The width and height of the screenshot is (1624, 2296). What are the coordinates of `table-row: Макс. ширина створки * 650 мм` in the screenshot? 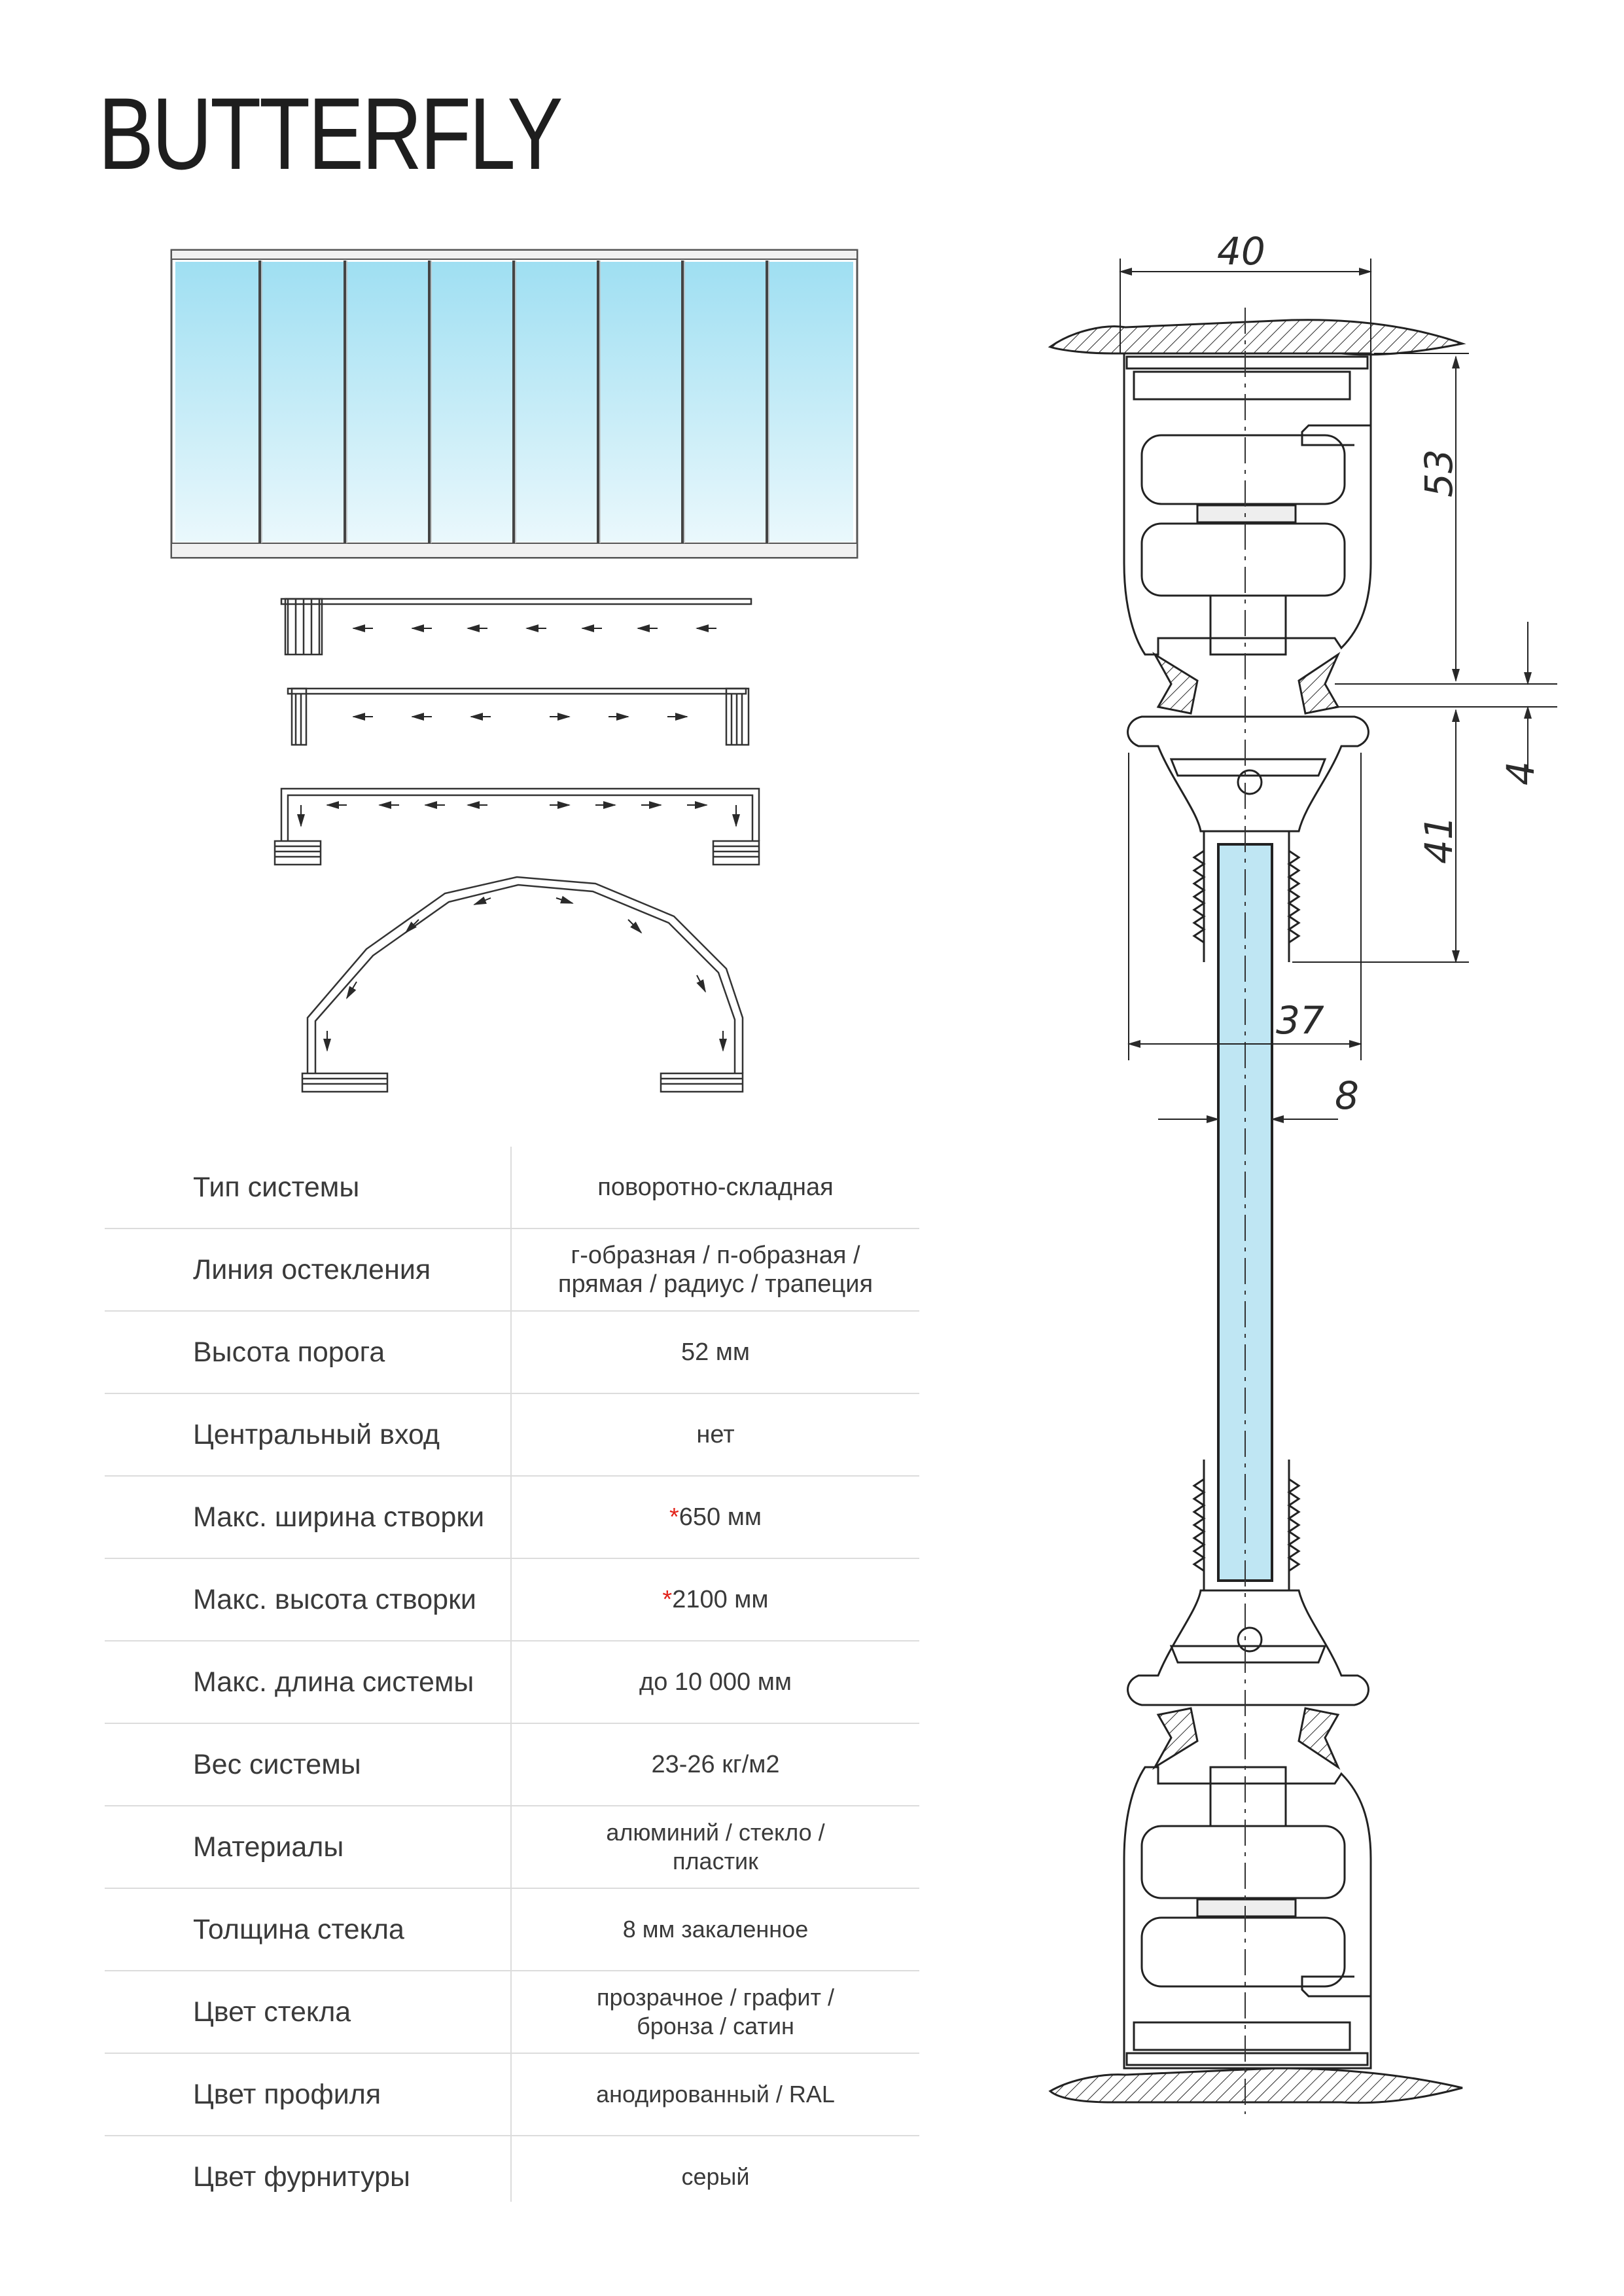 It's located at (512, 1518).